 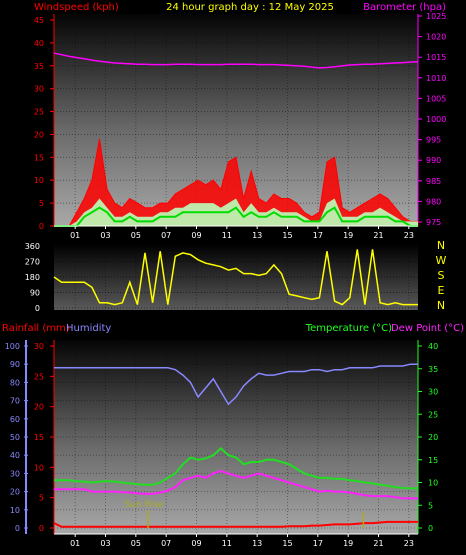 What do you see at coordinates (427, 328) in the screenshot?
I see `dewpoint-axis-title: Dew Point (°C)` at bounding box center [427, 328].